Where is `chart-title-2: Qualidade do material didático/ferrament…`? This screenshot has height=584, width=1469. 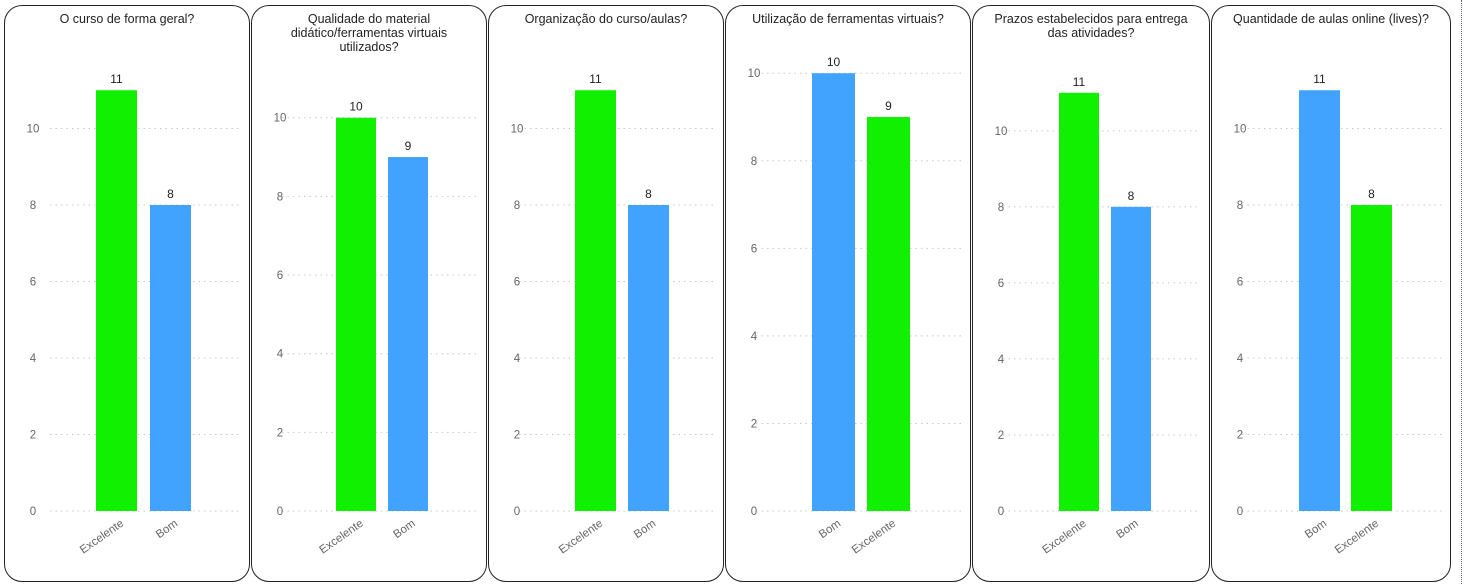
chart-title-2: Qualidade do material didático/ferrament… is located at coordinates (369, 33).